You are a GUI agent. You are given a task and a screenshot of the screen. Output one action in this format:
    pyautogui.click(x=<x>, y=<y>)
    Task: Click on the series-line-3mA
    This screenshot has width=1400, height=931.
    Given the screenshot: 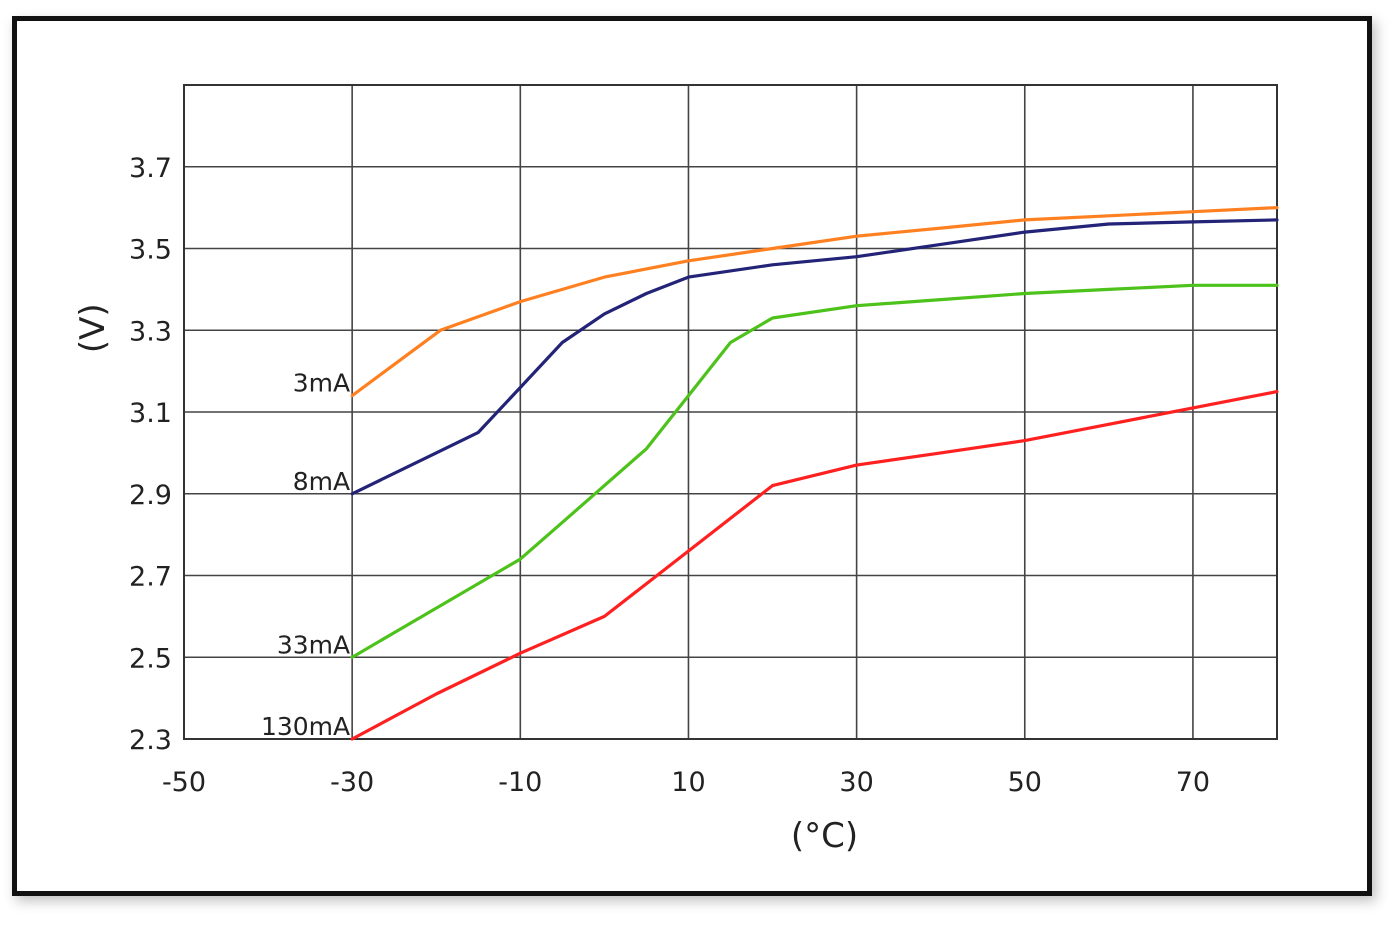 What is the action you would take?
    pyautogui.click(x=814, y=302)
    